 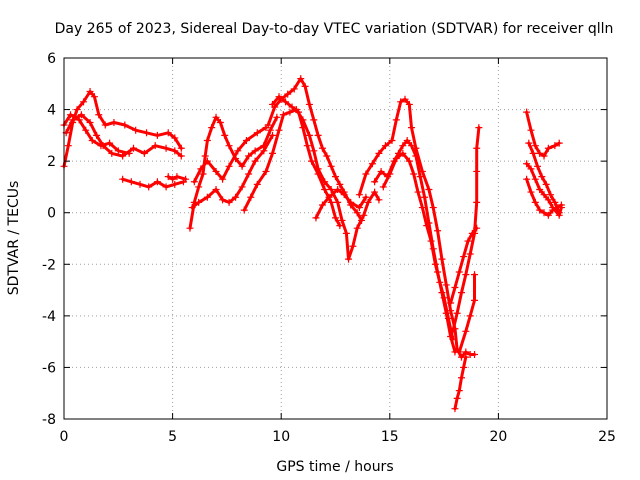 What do you see at coordinates (418, 246) in the screenshot?
I see `series-track-o` at bounding box center [418, 246].